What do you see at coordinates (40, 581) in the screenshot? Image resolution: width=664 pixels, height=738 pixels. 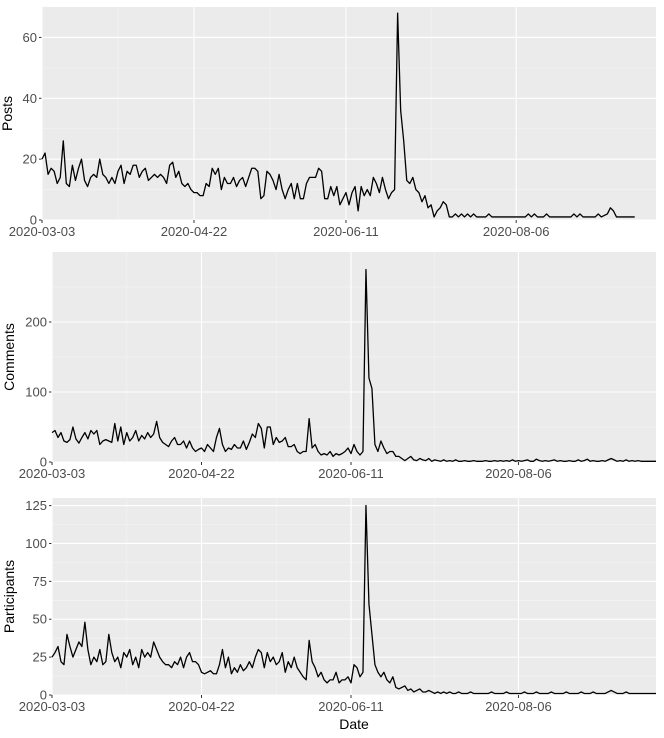 I see `y-tick-label: 75` at bounding box center [40, 581].